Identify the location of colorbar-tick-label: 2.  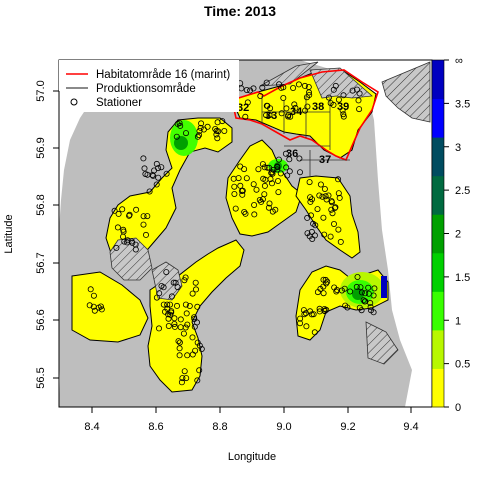
(458, 235).